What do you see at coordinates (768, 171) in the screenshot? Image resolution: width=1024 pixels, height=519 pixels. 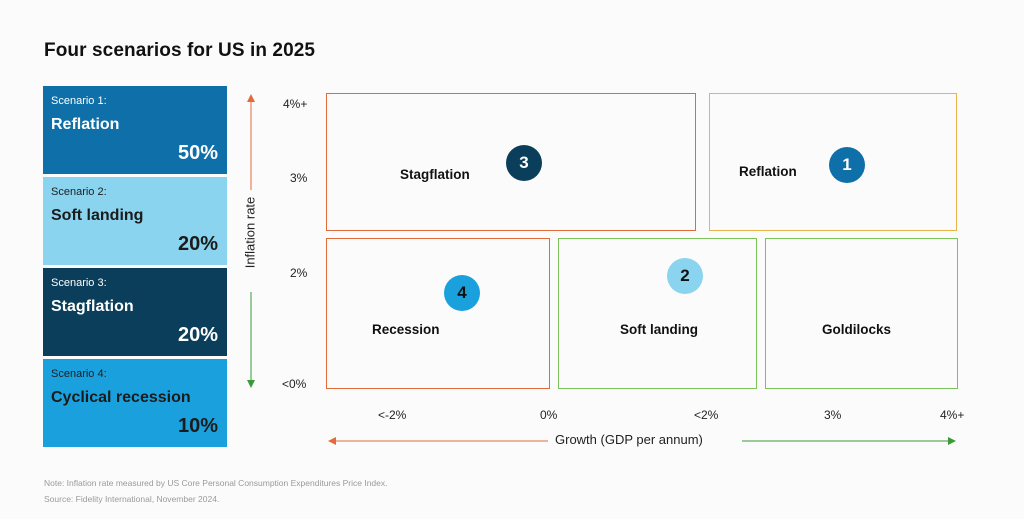 I see `quadrant-label: Reflation` at bounding box center [768, 171].